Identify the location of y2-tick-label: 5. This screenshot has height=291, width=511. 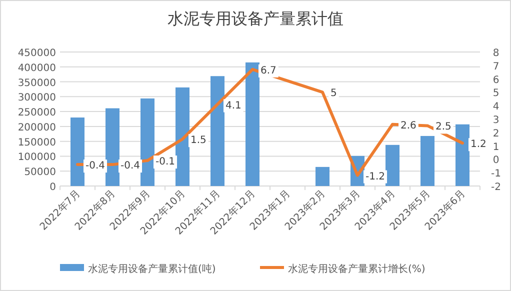
(496, 94).